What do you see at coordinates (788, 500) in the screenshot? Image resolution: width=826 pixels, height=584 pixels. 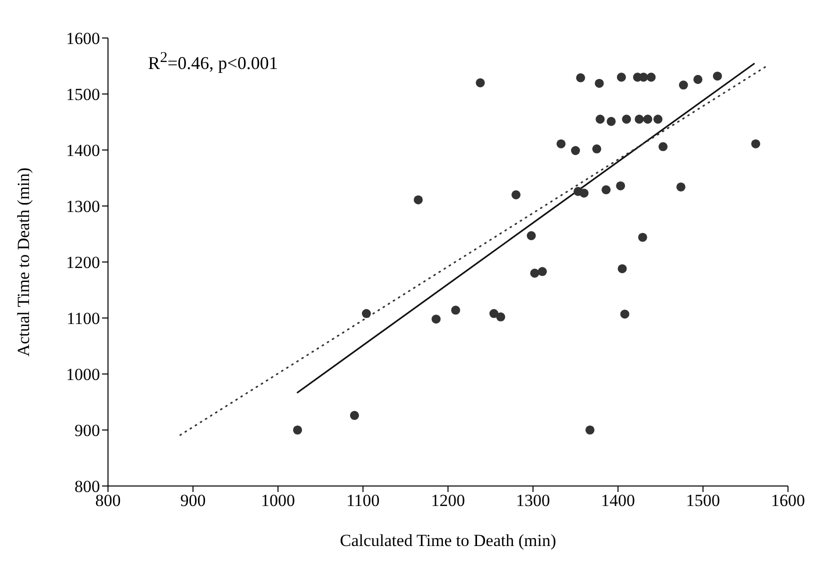 I see `x-tick-label: 1600` at bounding box center [788, 500].